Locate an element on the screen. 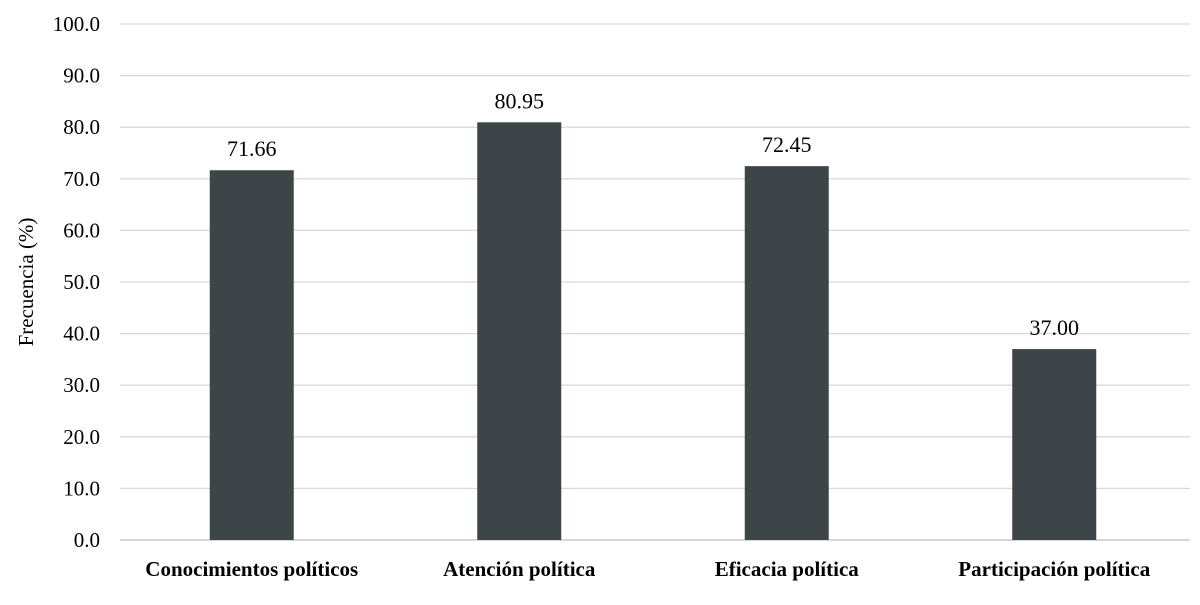 Image resolution: width=1200 pixels, height=605 pixels. data-label: 37.00 is located at coordinates (1055, 327).